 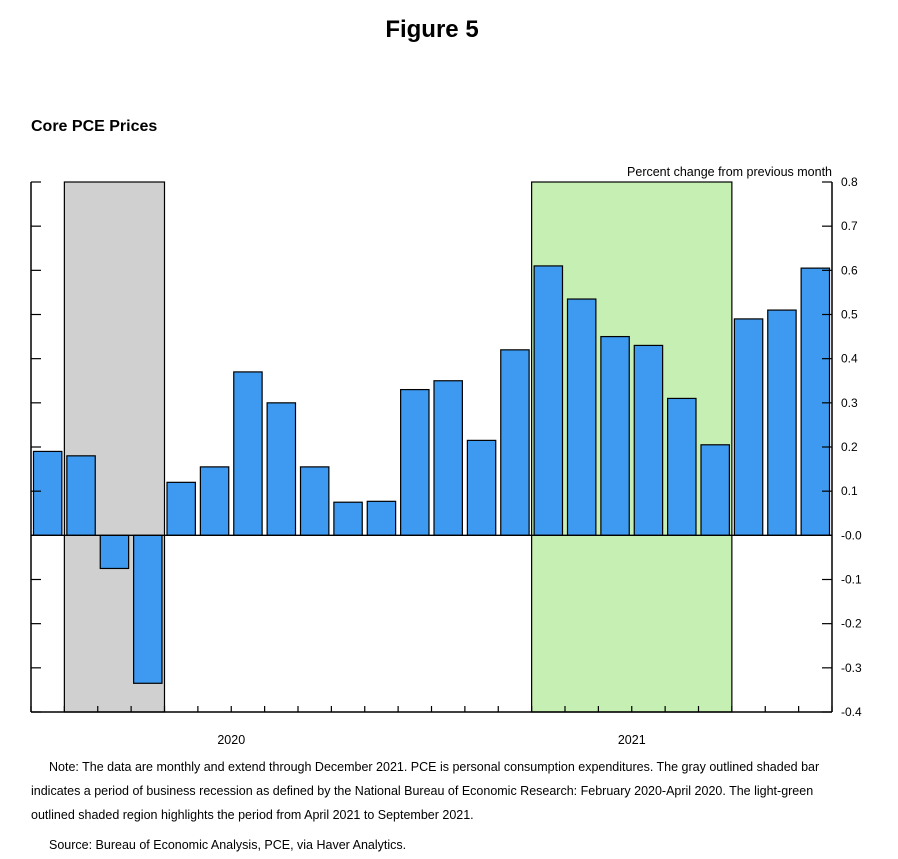 What do you see at coordinates (632, 740) in the screenshot?
I see `x-year-label-2021: 2021` at bounding box center [632, 740].